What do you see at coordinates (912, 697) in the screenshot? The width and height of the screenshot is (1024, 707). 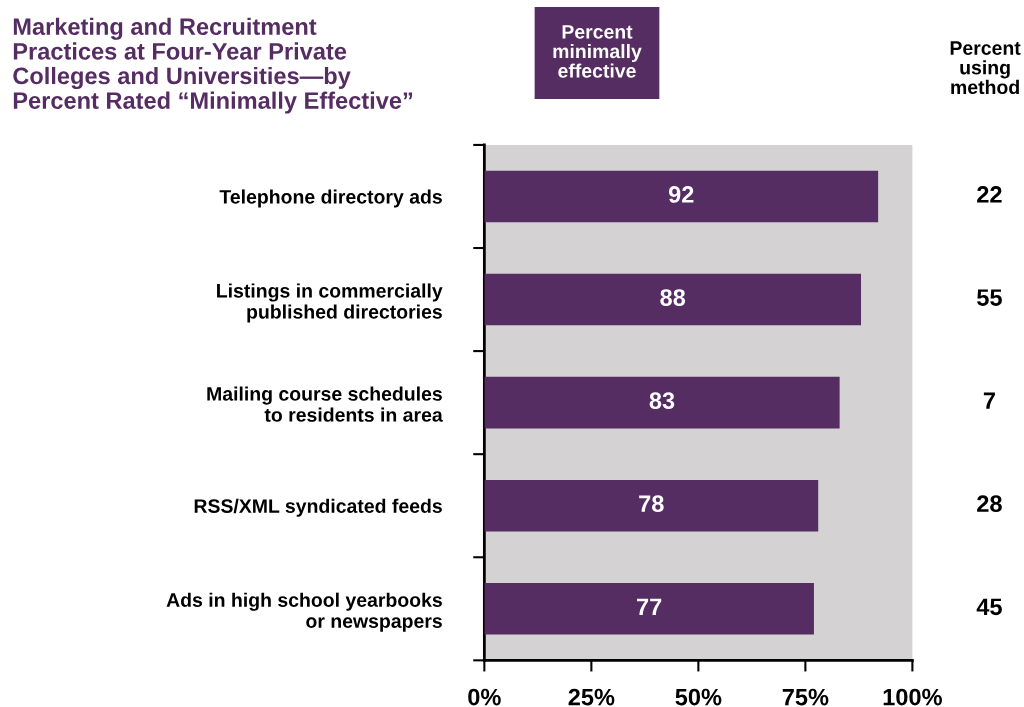 I see `x-tick-label: 100%` at bounding box center [912, 697].